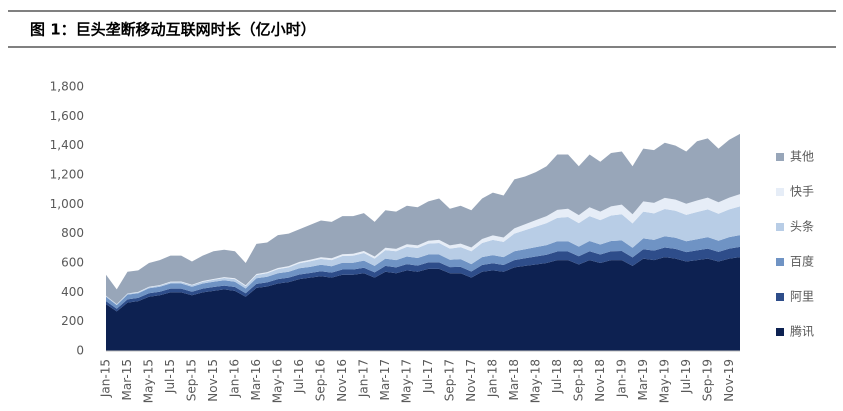 Image resolution: width=843 pixels, height=411 pixels. I want to click on y-tick-label: 1,200, so click(67, 175).